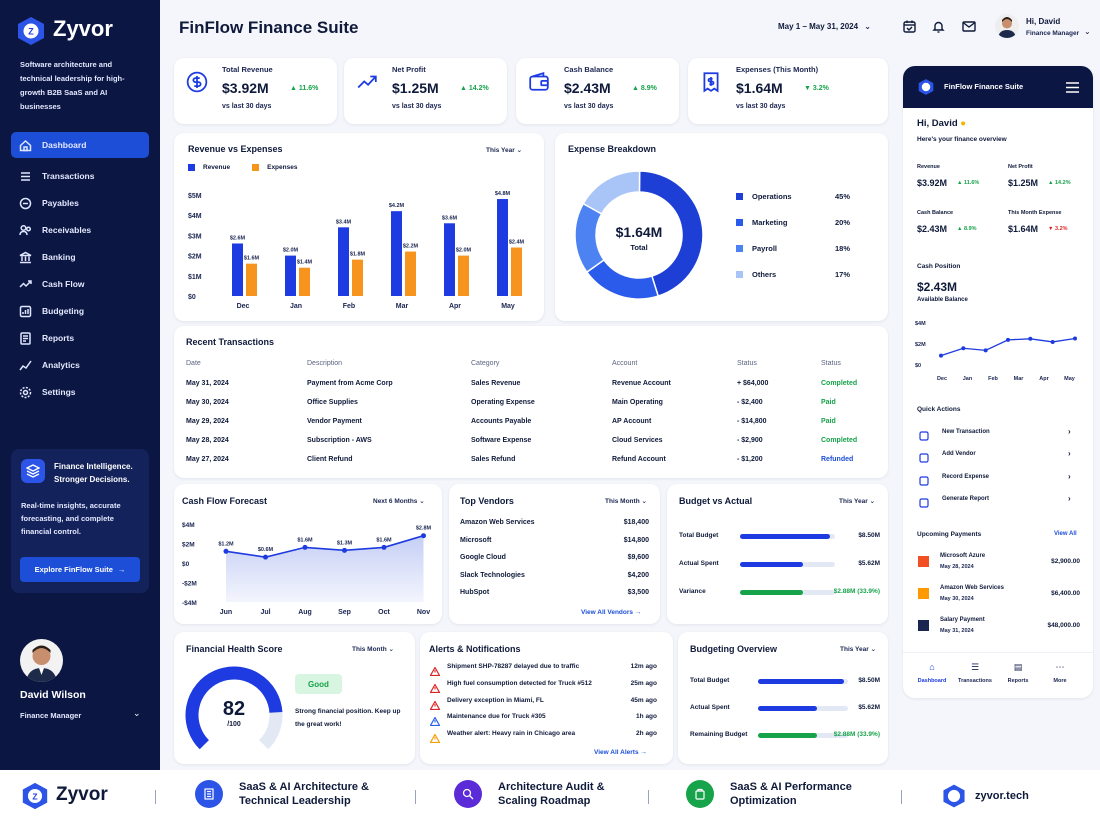 The width and height of the screenshot is (1100, 825). I want to click on bar-expenses-jan, so click(304, 281).